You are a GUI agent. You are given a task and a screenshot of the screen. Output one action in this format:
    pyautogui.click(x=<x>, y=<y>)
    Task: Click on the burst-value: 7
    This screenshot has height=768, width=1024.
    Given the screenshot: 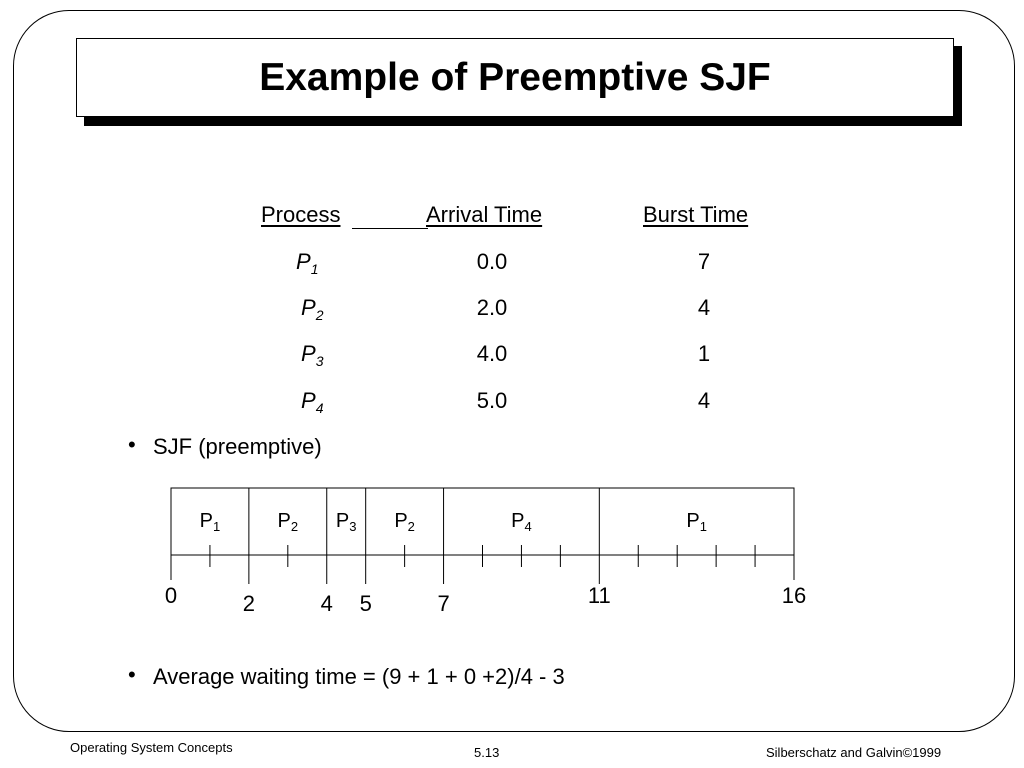 What is the action you would take?
    pyautogui.click(x=704, y=261)
    